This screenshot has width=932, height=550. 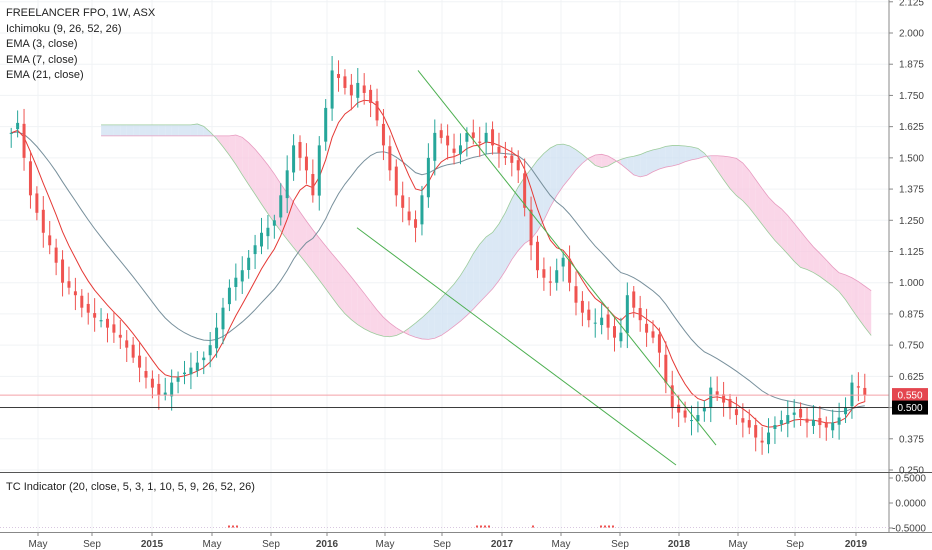 I want to click on price-tick-label: 2.000, so click(x=911, y=34).